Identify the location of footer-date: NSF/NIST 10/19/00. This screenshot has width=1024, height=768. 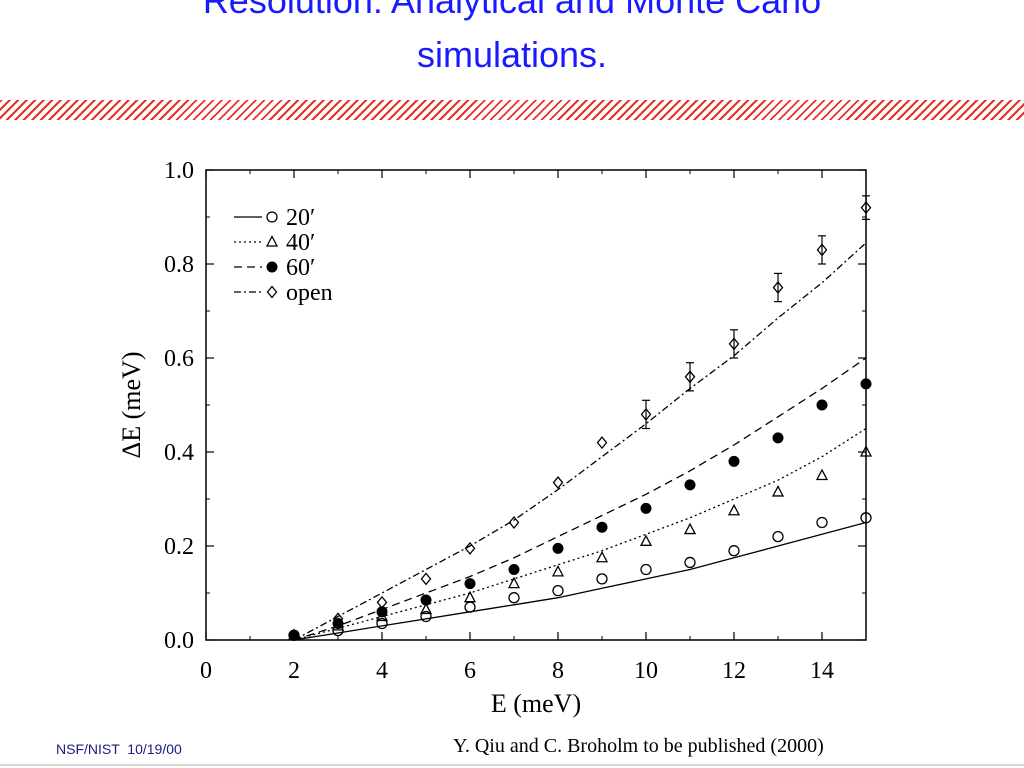
(119, 749).